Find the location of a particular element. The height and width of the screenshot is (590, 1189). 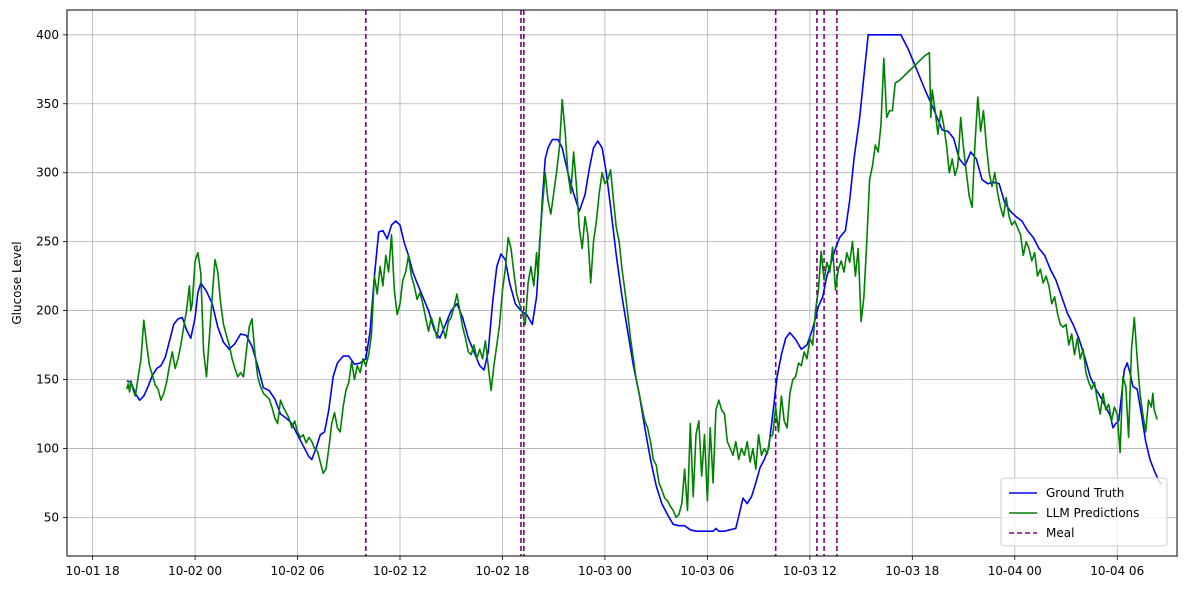

x-tick-label: 10-04 06 is located at coordinates (1117, 571).